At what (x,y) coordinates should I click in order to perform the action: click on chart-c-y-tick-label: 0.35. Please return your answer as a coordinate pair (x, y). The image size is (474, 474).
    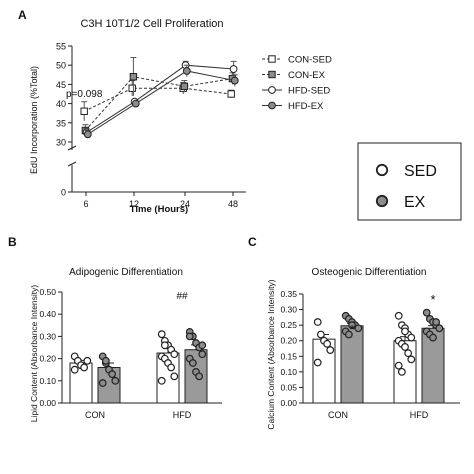
    Looking at the image, I should click on (288, 294).